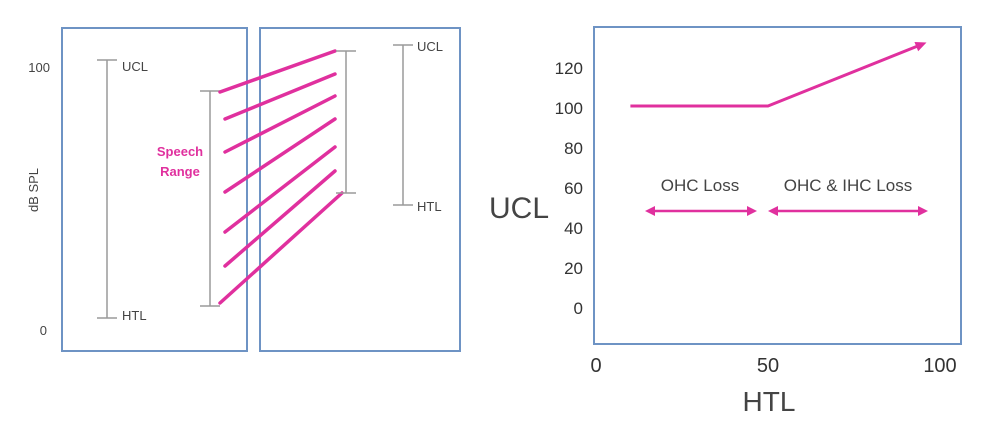  I want to click on x-tick-label-0: 0, so click(595, 366).